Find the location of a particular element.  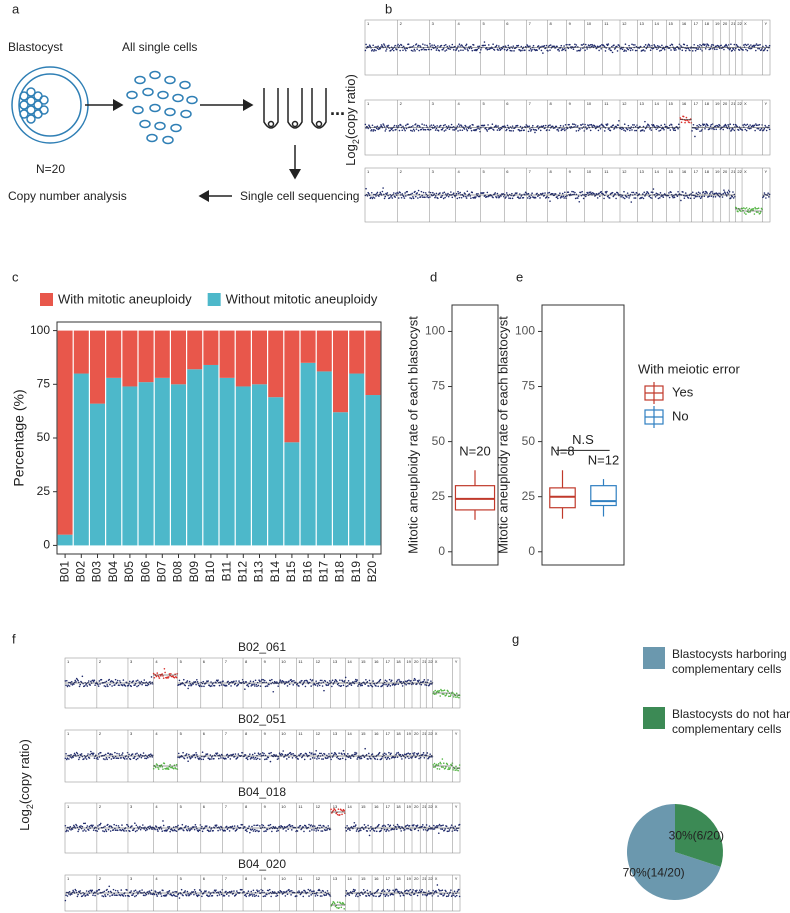

chromosome-label: 4 is located at coordinates (156, 661).